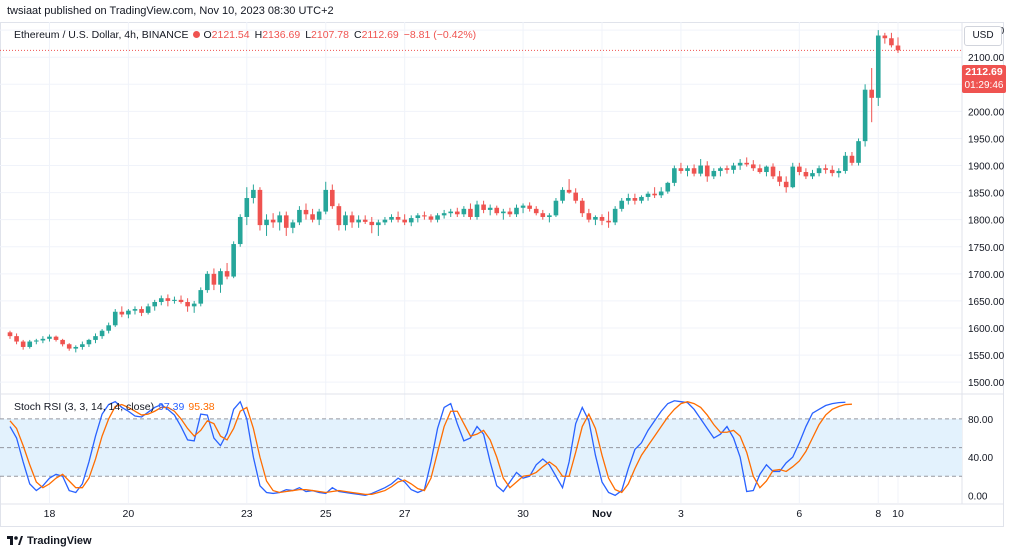 This screenshot has height=555, width=1024. Describe the element at coordinates (986, 139) in the screenshot. I see `price-tick-label: 1950.00` at that location.